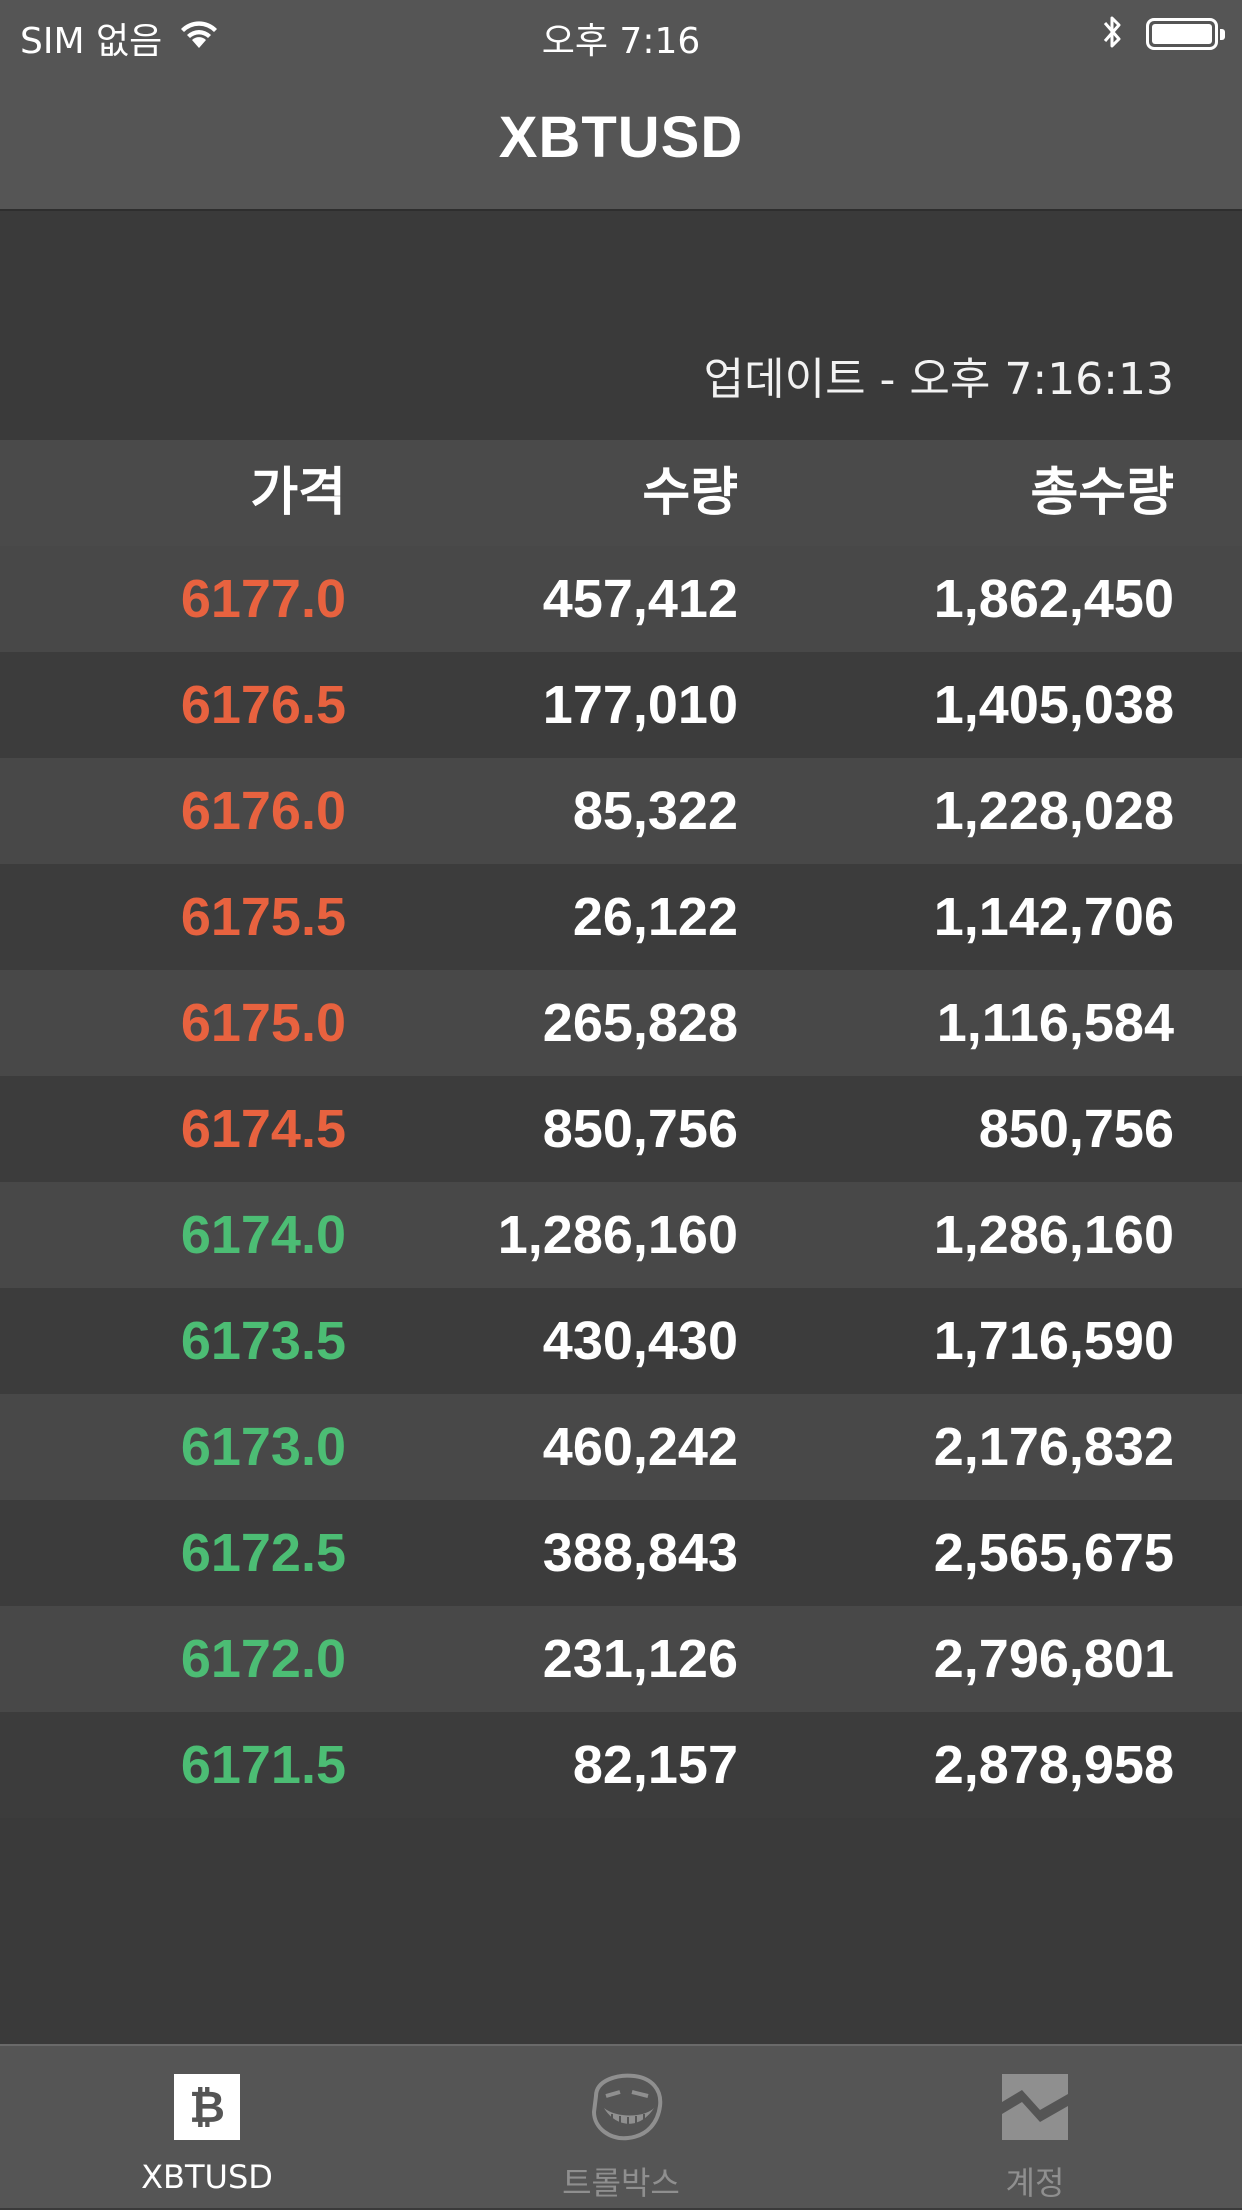  Describe the element at coordinates (640, 599) in the screenshot. I see `quantity-cell: 457,412` at that location.